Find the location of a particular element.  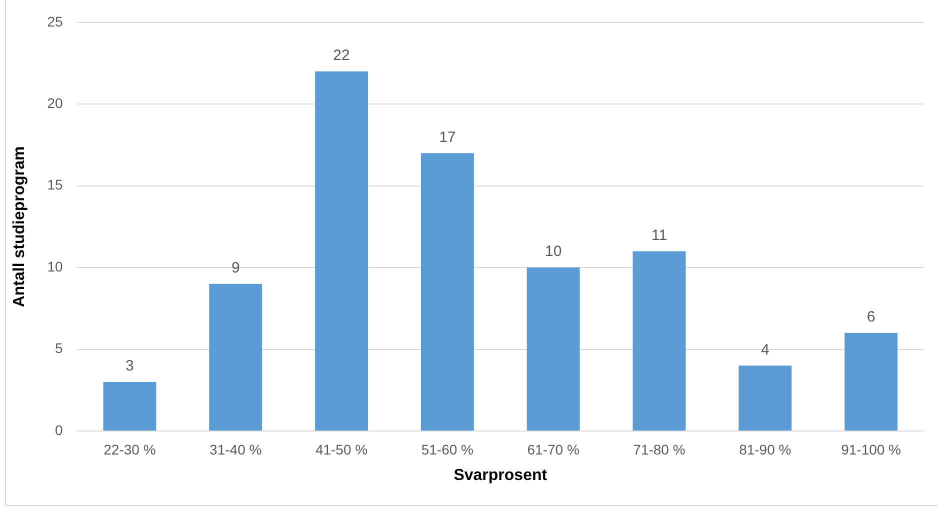

x-tick-label: 61-70 % is located at coordinates (553, 449).